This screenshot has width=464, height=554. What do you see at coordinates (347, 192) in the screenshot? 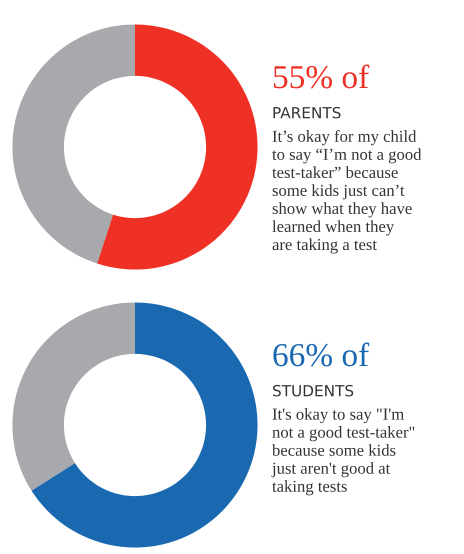
I see `text: It’s okay for my child to say “I’m not a good test-taker” because some kids just can’t show what they have learned when they are taking a test` at bounding box center [347, 192].